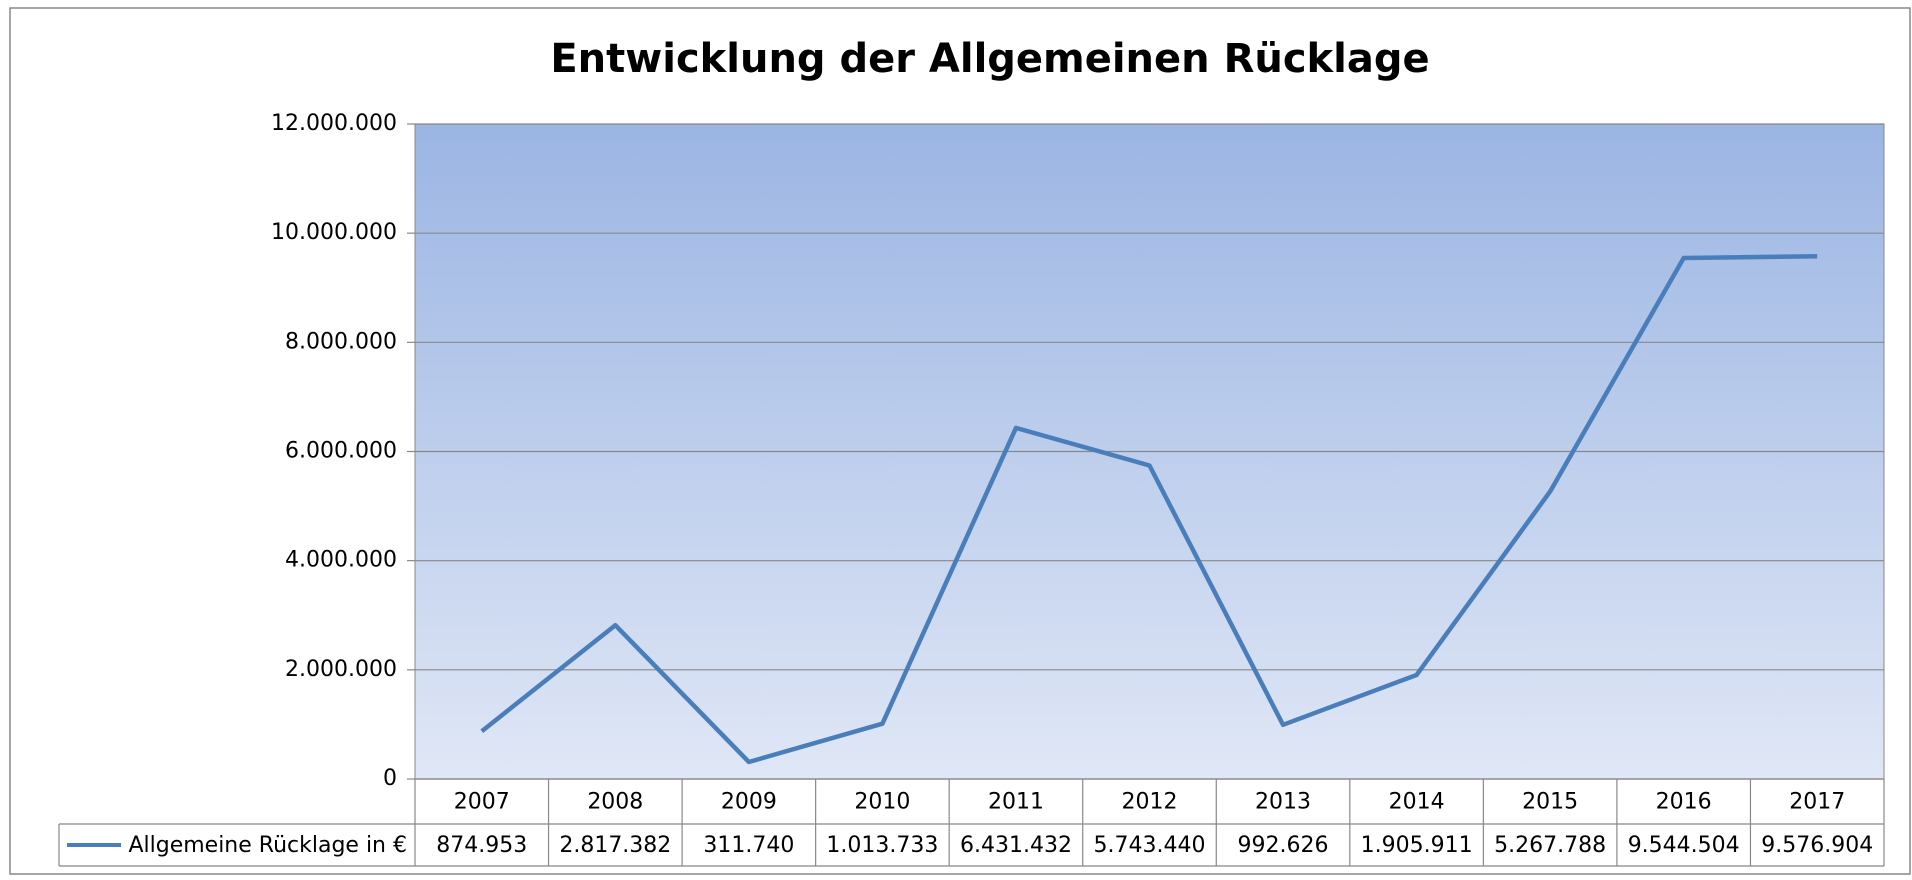  I want to click on data-label: 1.013.733, so click(882, 845).